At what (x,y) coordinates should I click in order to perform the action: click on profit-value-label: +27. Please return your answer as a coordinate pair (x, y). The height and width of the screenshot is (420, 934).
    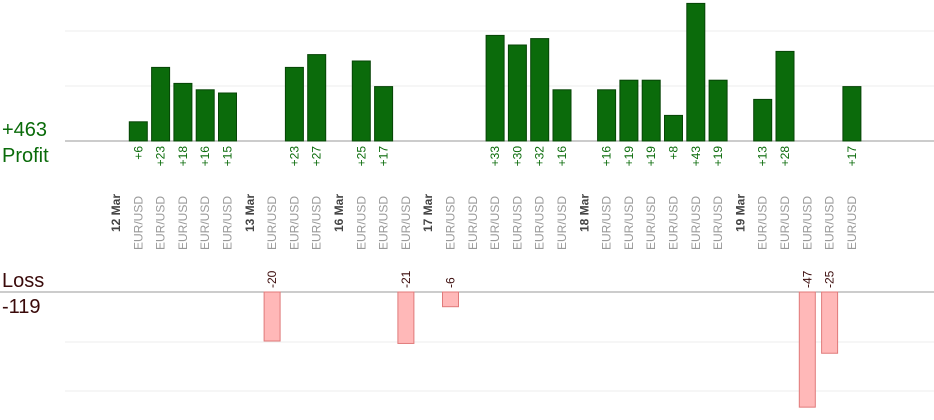
    Looking at the image, I should click on (317, 156).